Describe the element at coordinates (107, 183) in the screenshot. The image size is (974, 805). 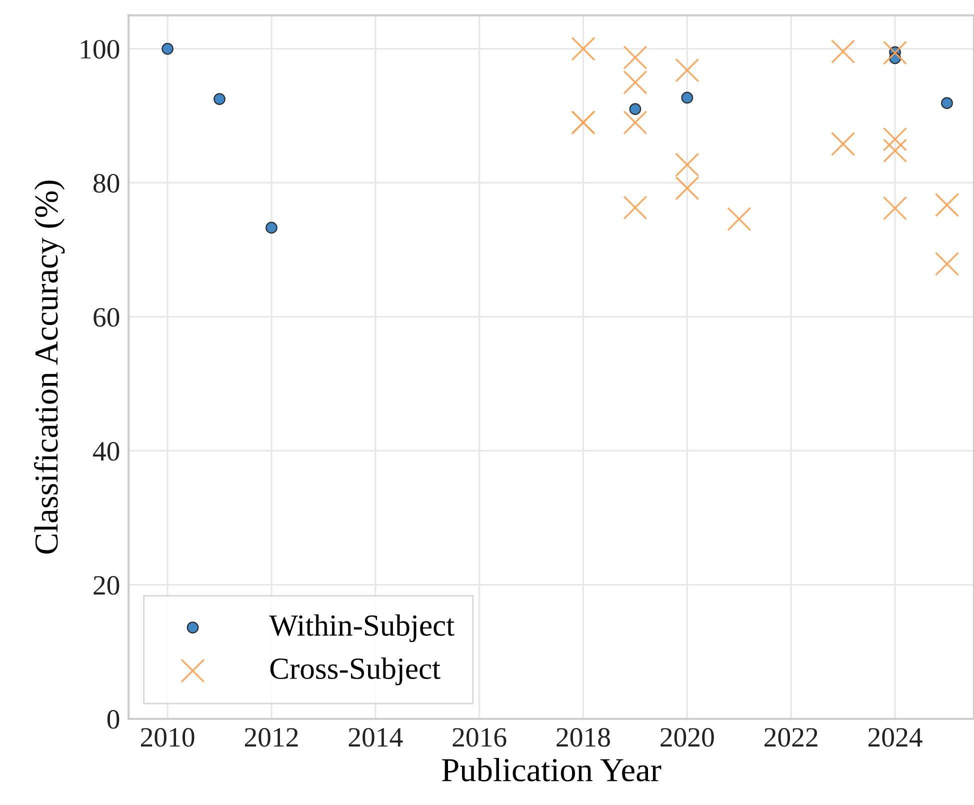
I see `y-tick-label: 80` at that location.